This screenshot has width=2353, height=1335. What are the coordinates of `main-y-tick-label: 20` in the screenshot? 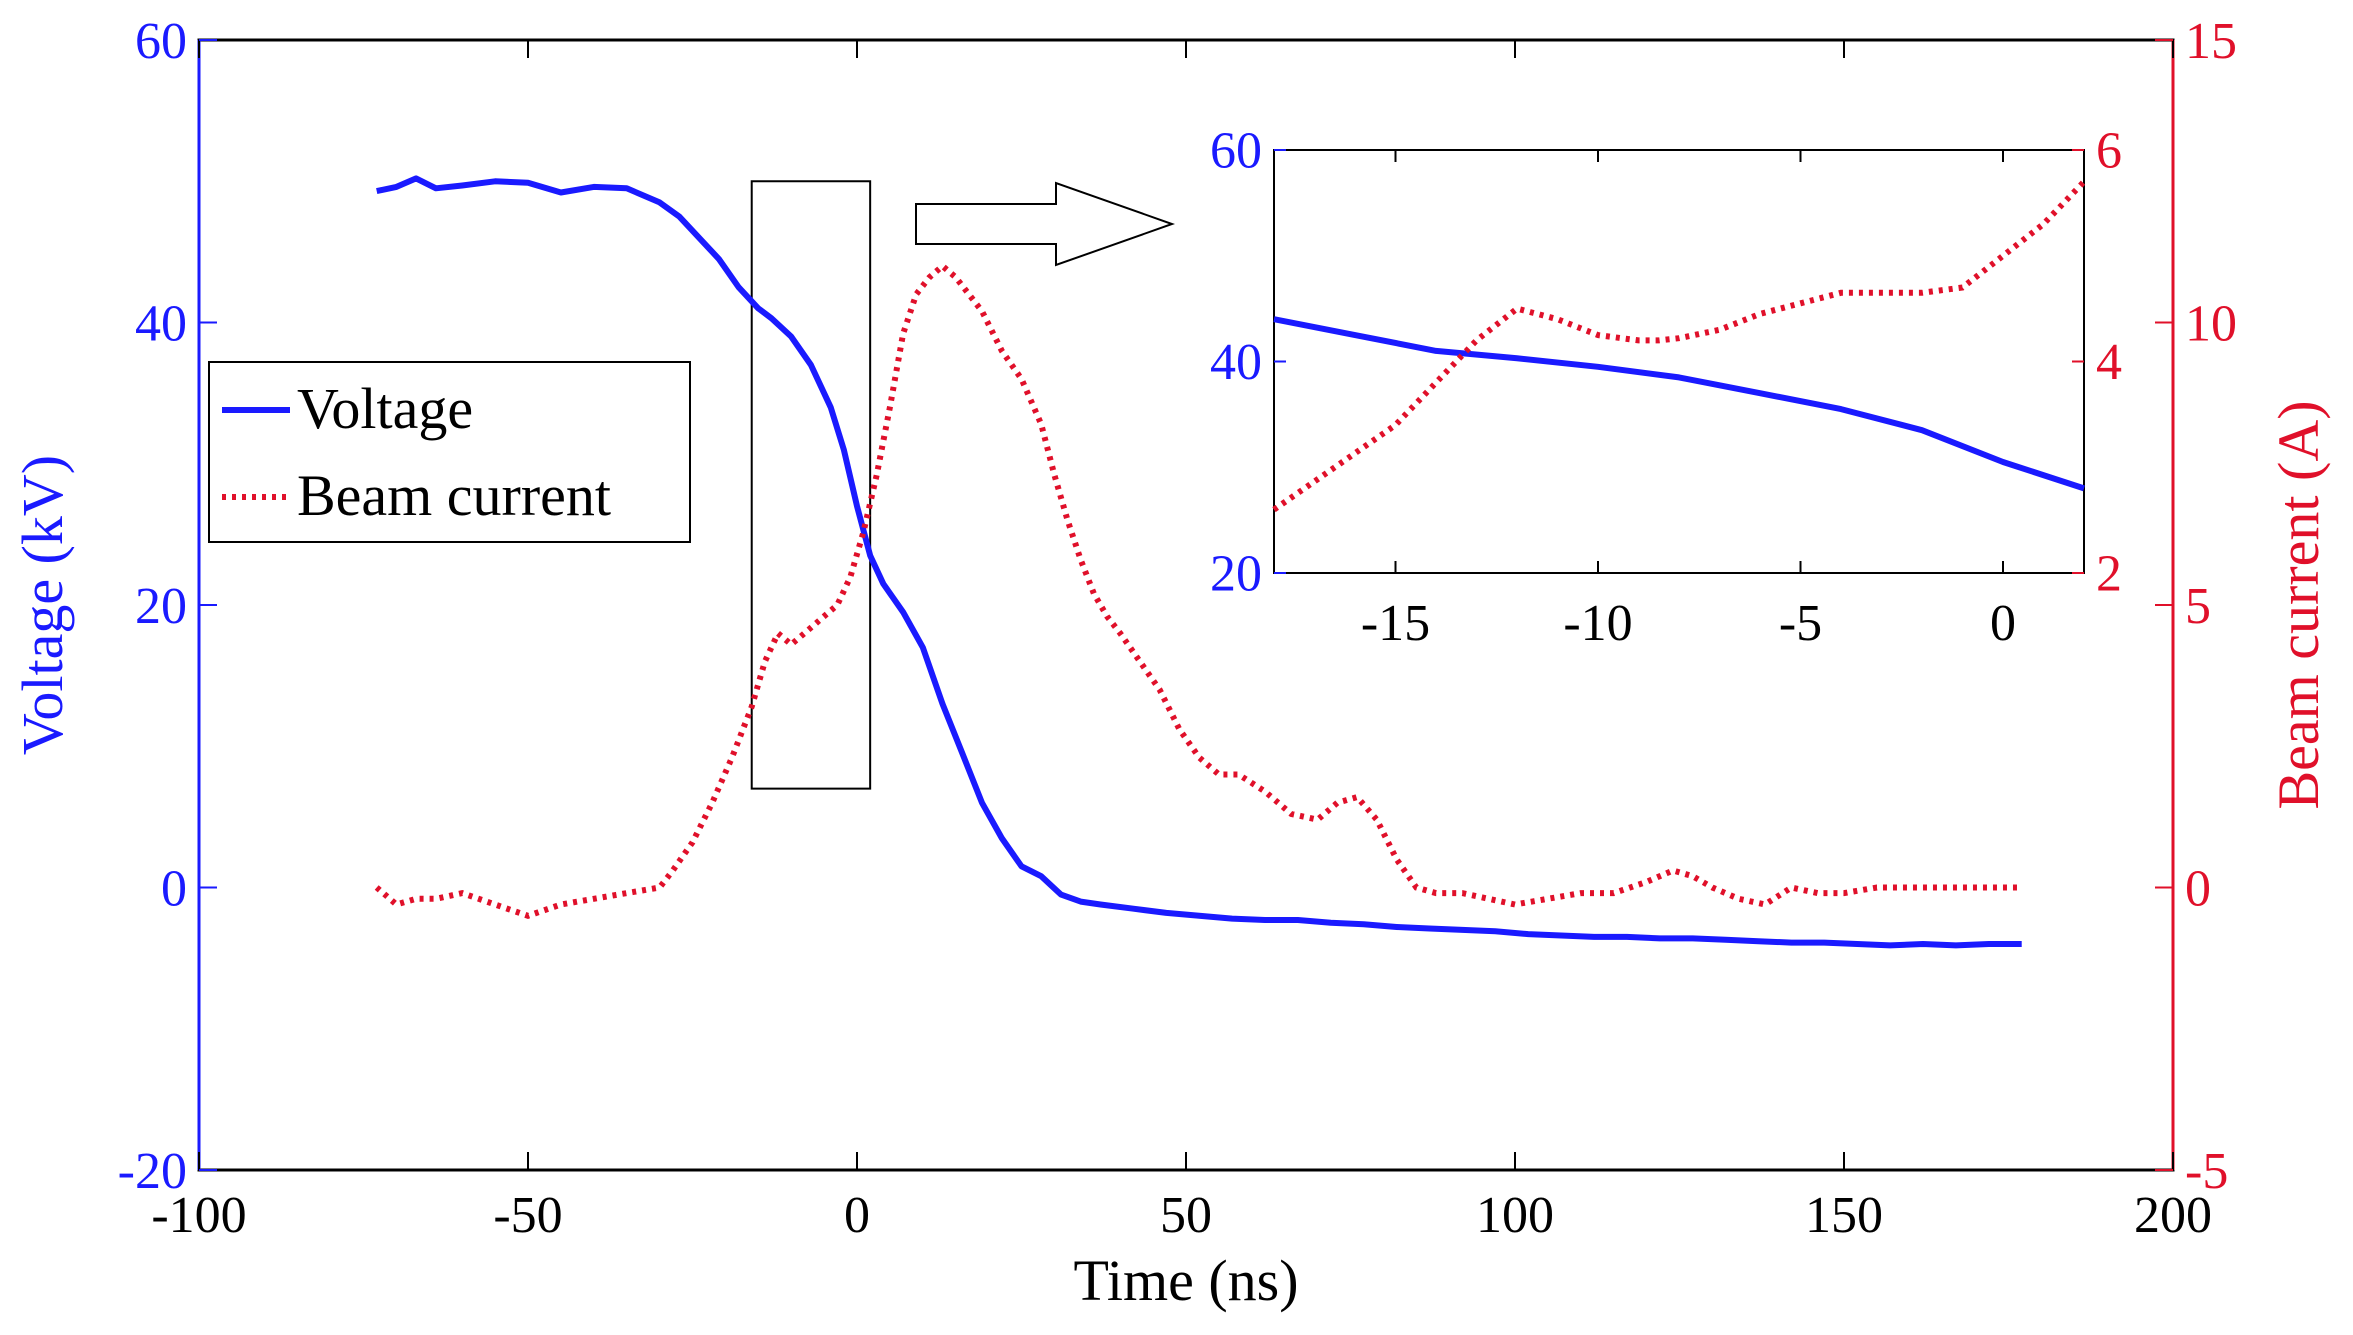 It's located at (161, 606).